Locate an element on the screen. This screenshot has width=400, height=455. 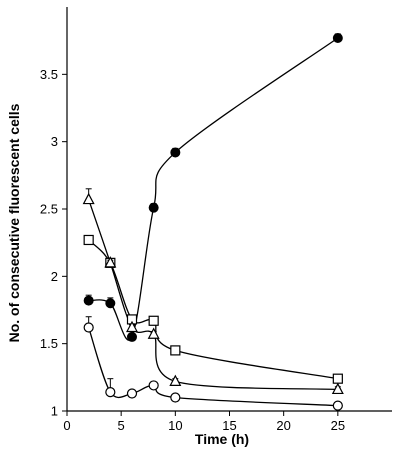
x-tick-label: 0 is located at coordinates (66, 425).